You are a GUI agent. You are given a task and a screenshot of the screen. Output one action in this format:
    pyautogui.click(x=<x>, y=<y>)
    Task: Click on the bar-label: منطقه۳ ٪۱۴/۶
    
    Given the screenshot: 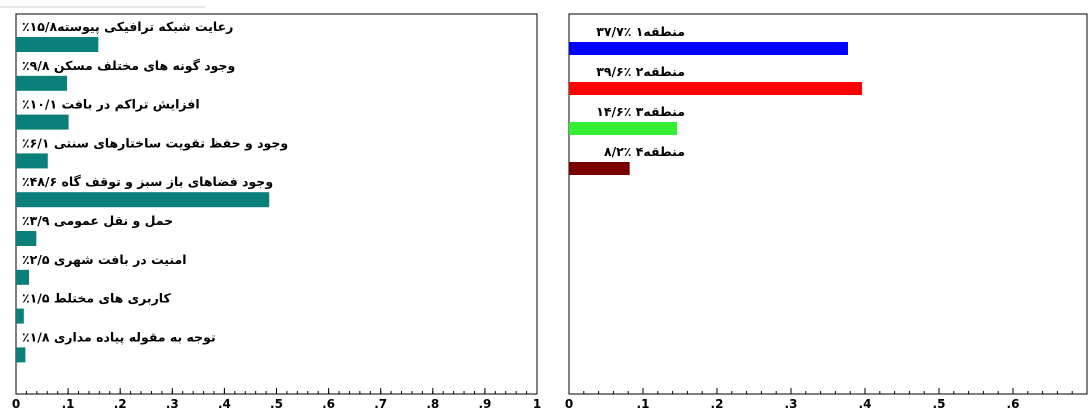 What is the action you would take?
    pyautogui.click(x=640, y=111)
    